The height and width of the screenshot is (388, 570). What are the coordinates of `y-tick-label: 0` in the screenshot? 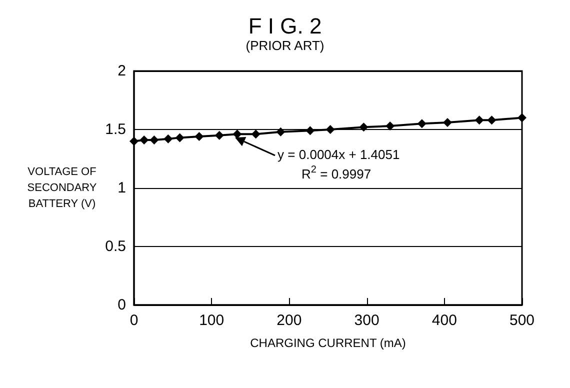 It's located at (122, 305).